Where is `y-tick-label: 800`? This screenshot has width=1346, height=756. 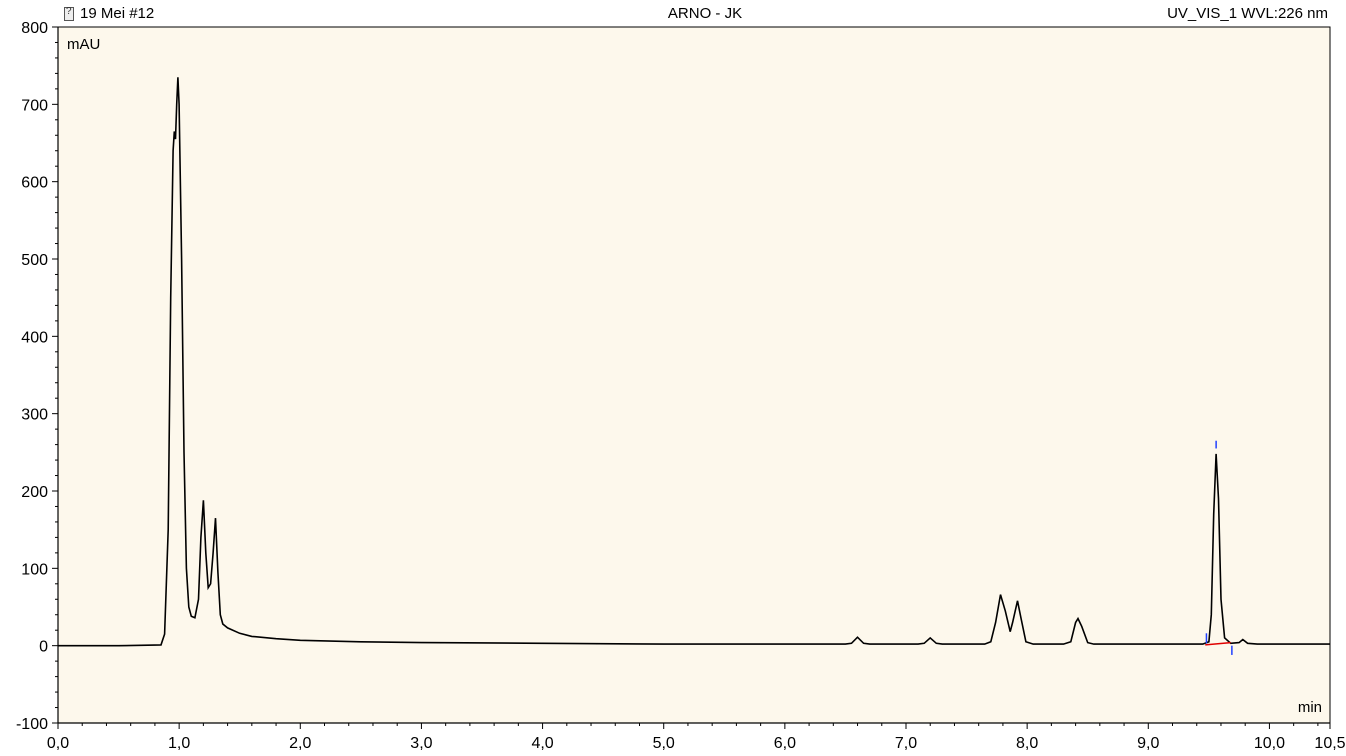
y-tick-label: 800 is located at coordinates (34, 28).